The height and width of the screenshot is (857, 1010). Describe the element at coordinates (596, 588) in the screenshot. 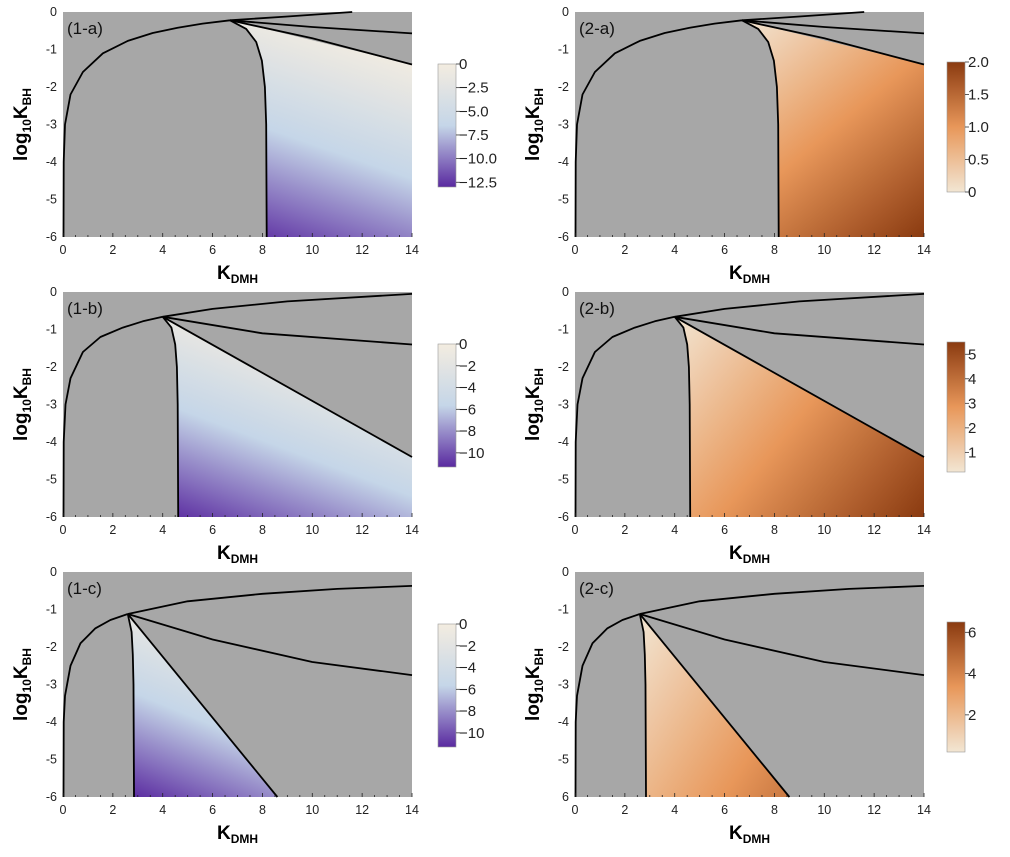

I see `panel-label: (2-c)` at that location.